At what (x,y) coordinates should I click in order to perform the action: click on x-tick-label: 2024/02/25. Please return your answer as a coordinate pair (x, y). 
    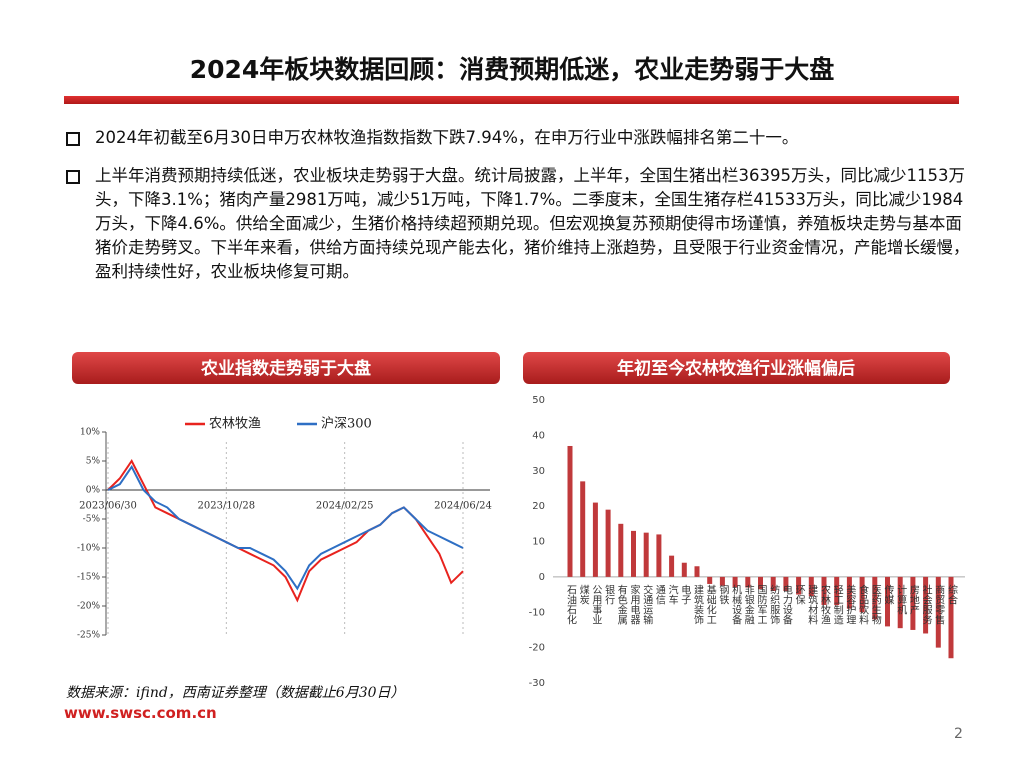
    Looking at the image, I should click on (345, 506).